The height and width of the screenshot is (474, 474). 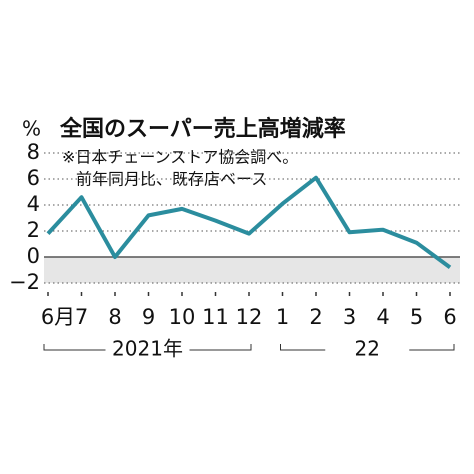 What do you see at coordinates (33, 230) in the screenshot?
I see `y-tick-label: 2` at bounding box center [33, 230].